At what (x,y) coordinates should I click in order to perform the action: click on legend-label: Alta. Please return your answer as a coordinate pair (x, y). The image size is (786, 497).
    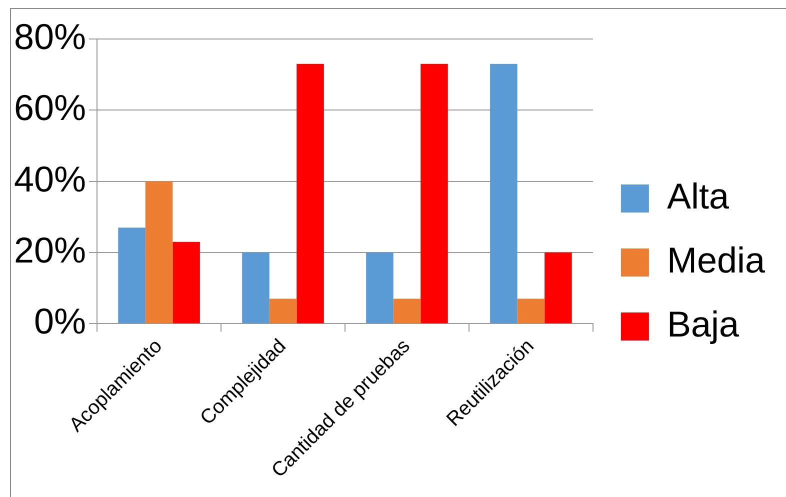
    Looking at the image, I should click on (698, 195).